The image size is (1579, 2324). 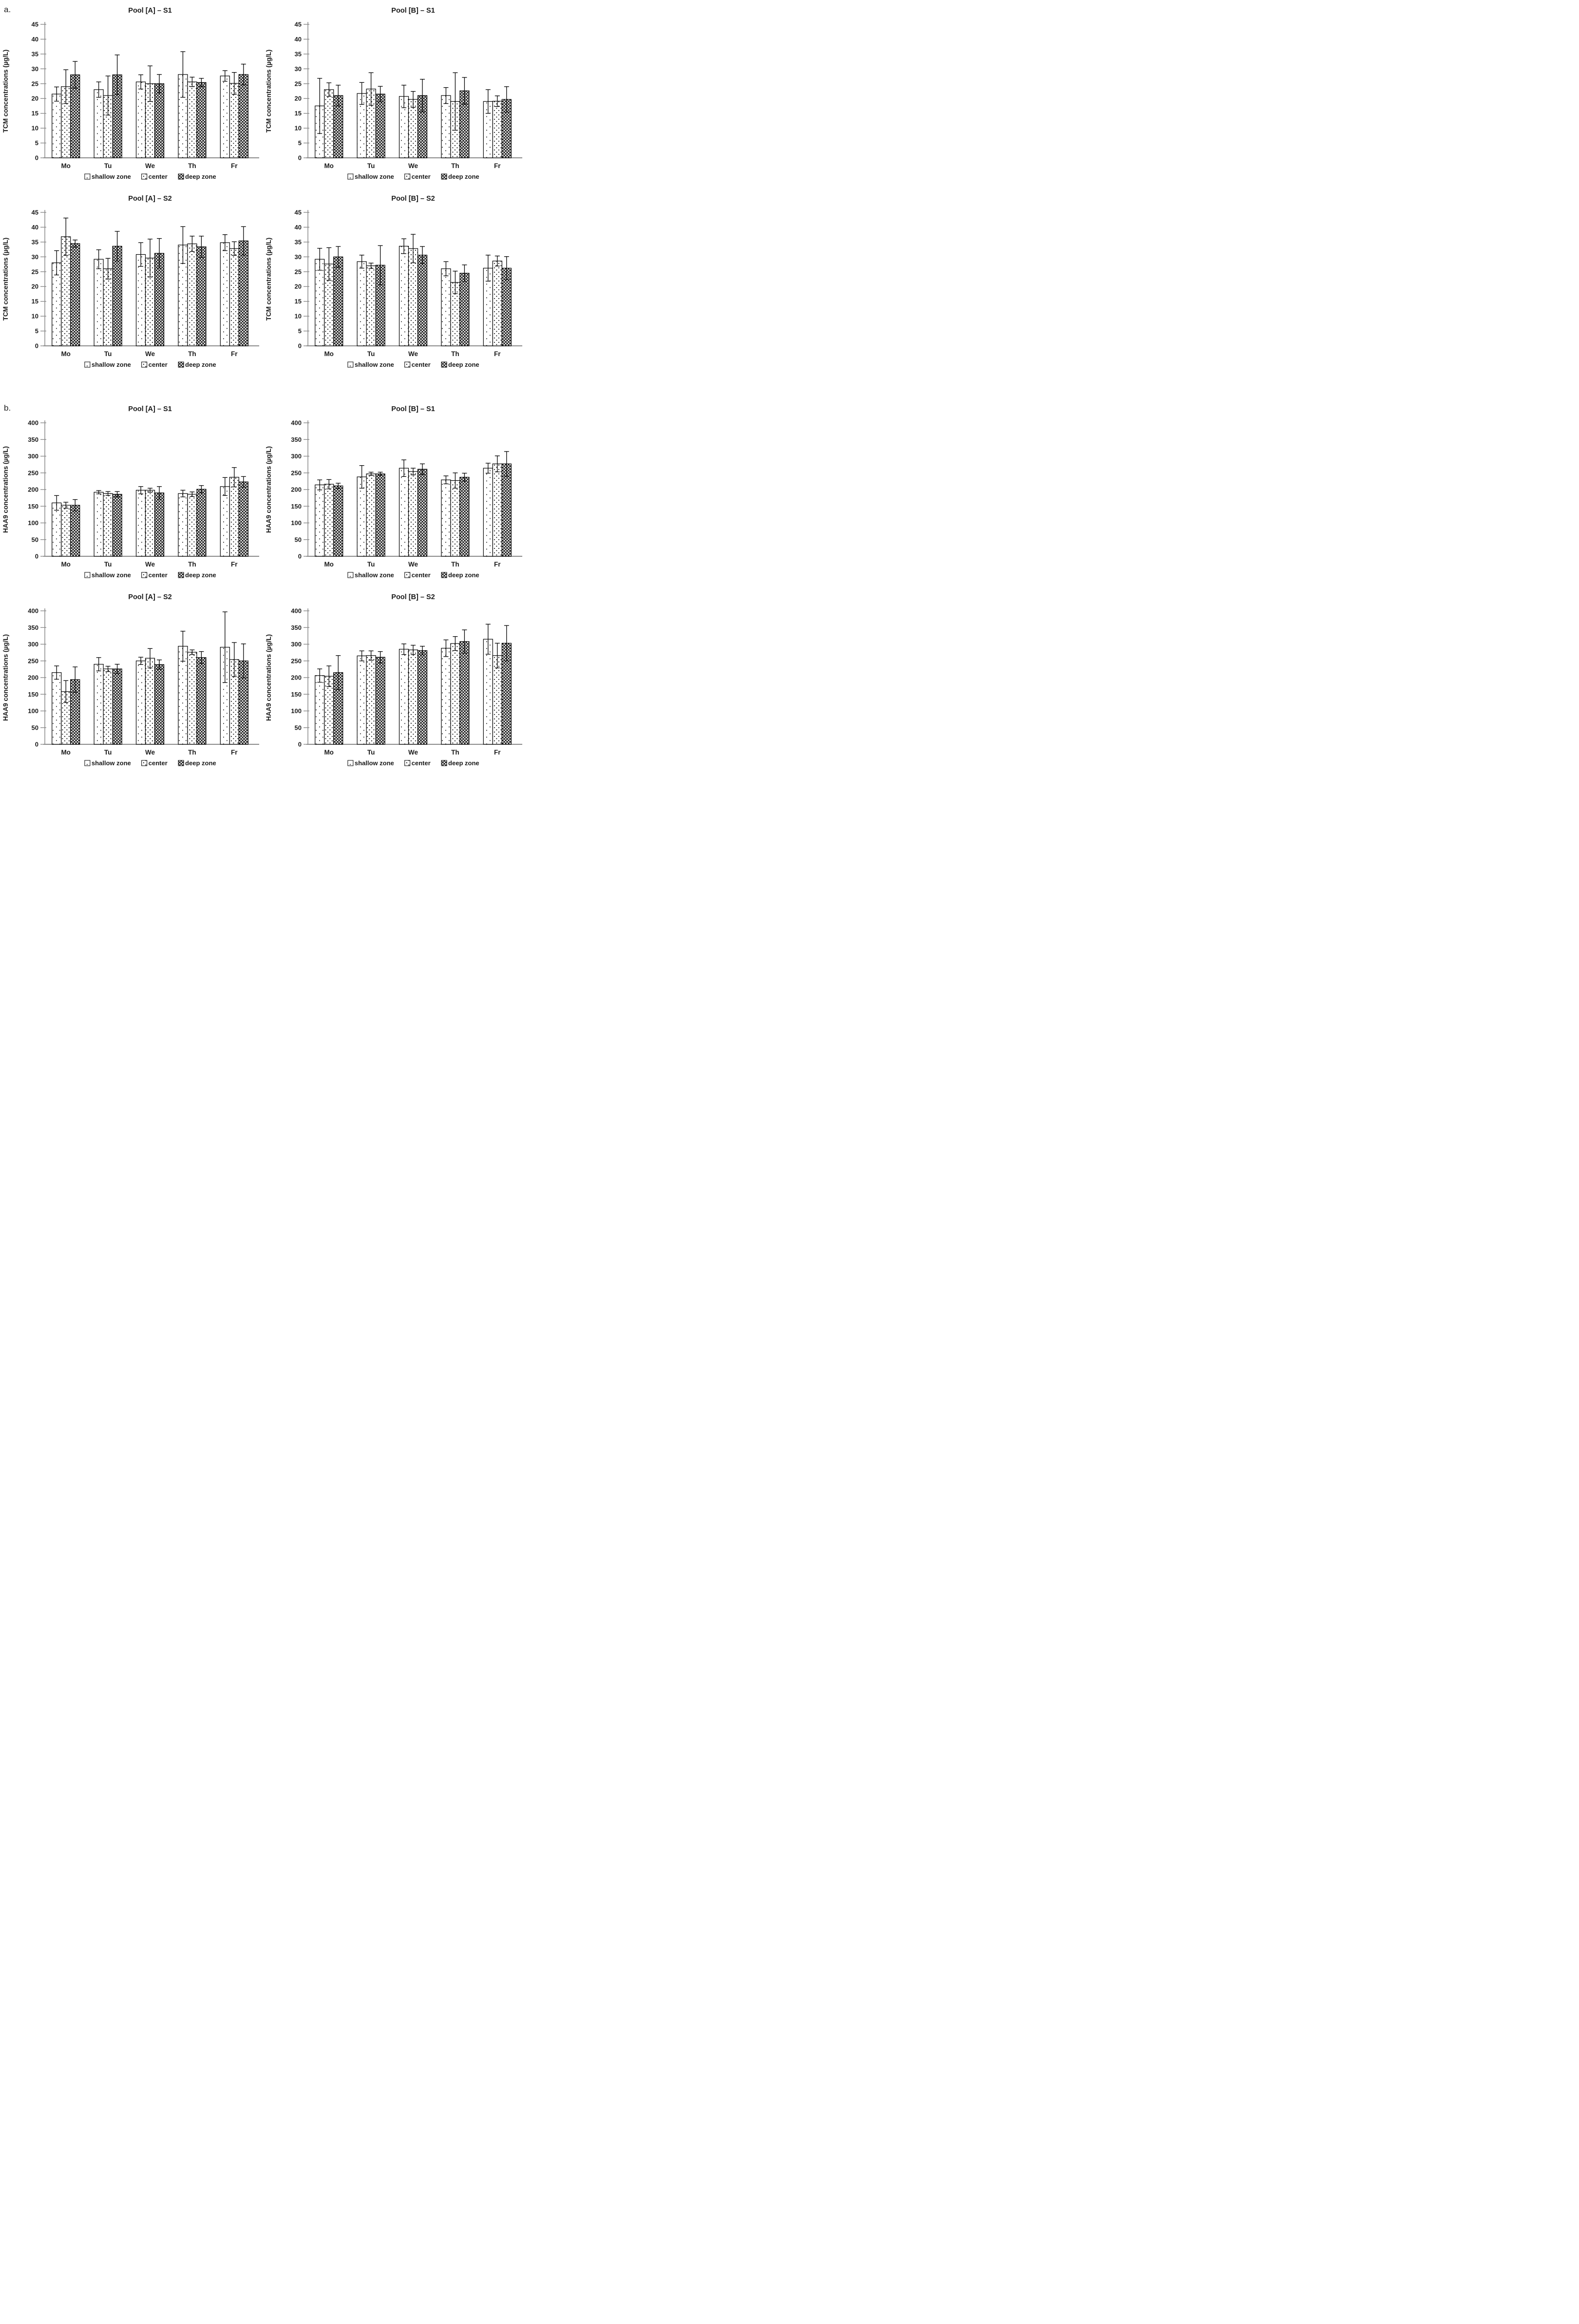 What do you see at coordinates (374, 364) in the screenshot?
I see `legend-label: shallow zone` at bounding box center [374, 364].